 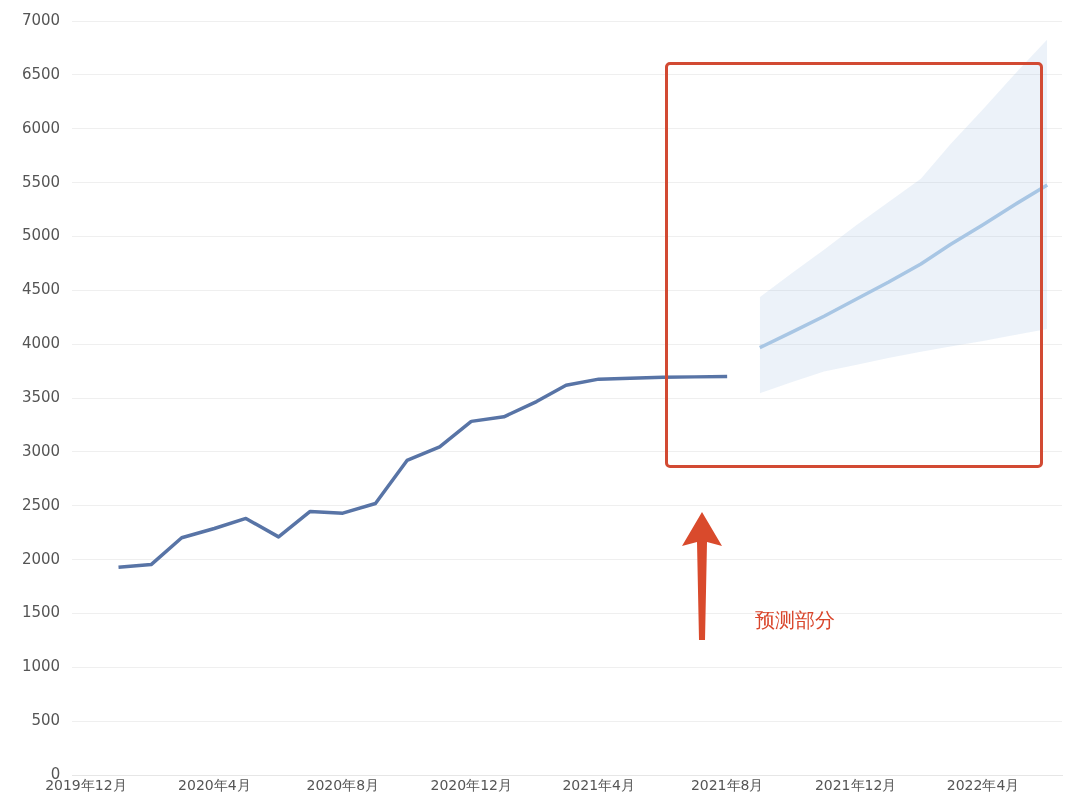 I want to click on y-tick-label: 4500, so click(x=41, y=289).